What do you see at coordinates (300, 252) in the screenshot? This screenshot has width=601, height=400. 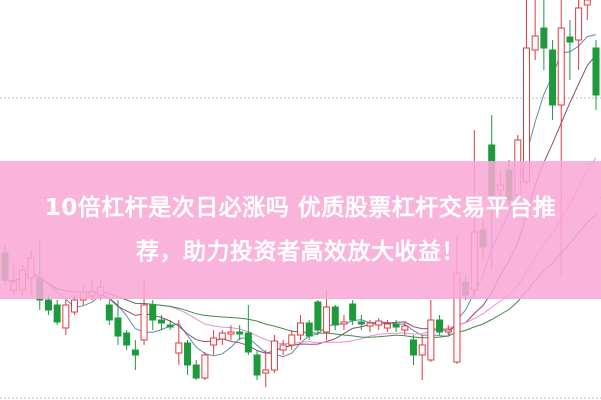 I see `banner-line-2: 荐，助力投资者高效放大收益！` at bounding box center [300, 252].